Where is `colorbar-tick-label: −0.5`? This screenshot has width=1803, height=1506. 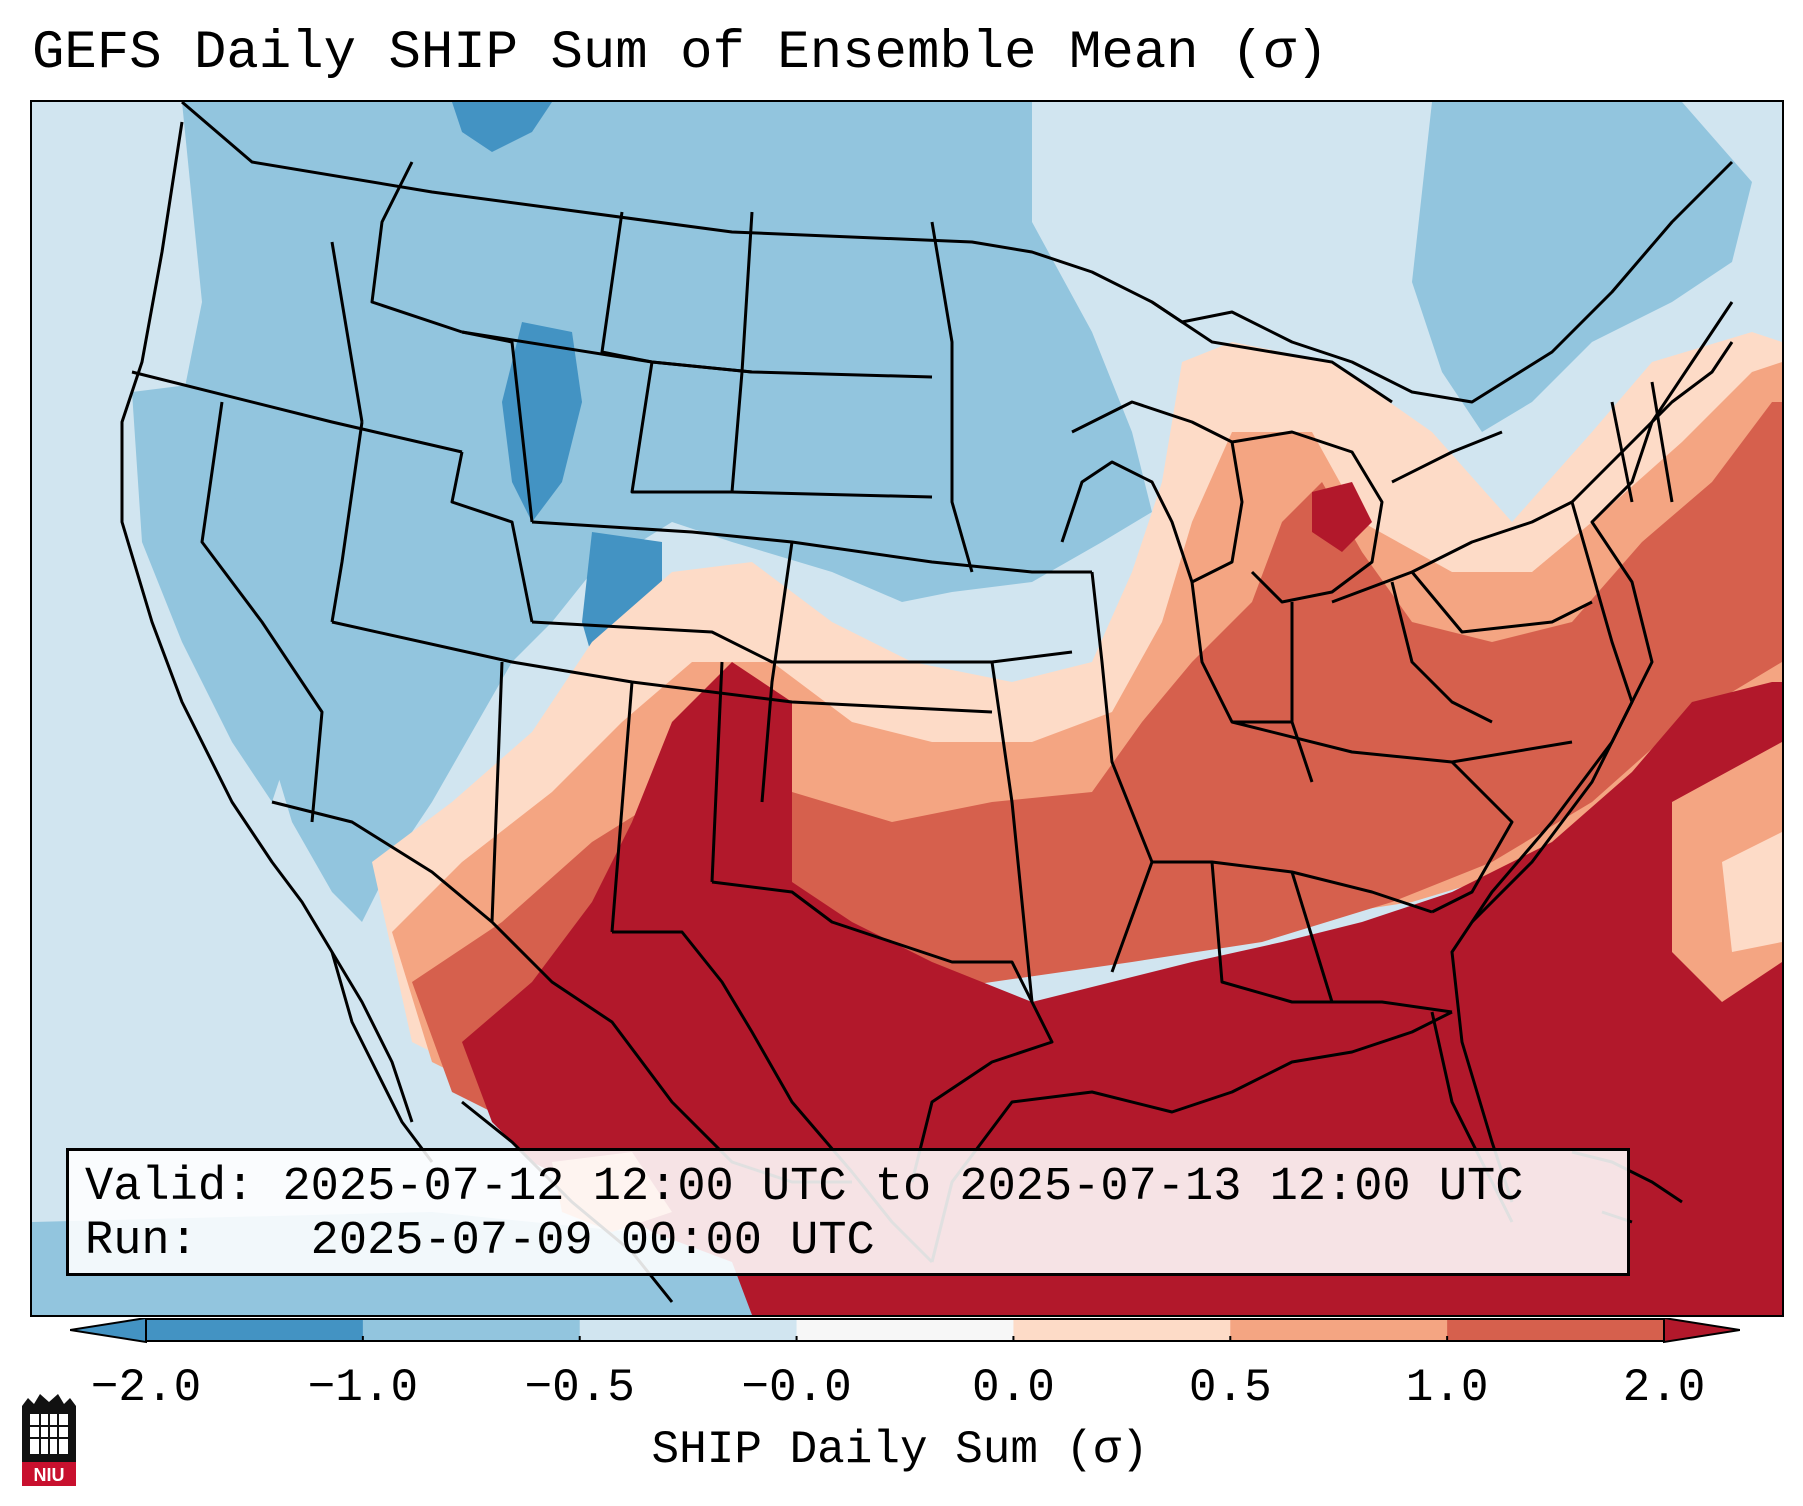
colorbar-tick-label: −0.5 is located at coordinates (579, 1388).